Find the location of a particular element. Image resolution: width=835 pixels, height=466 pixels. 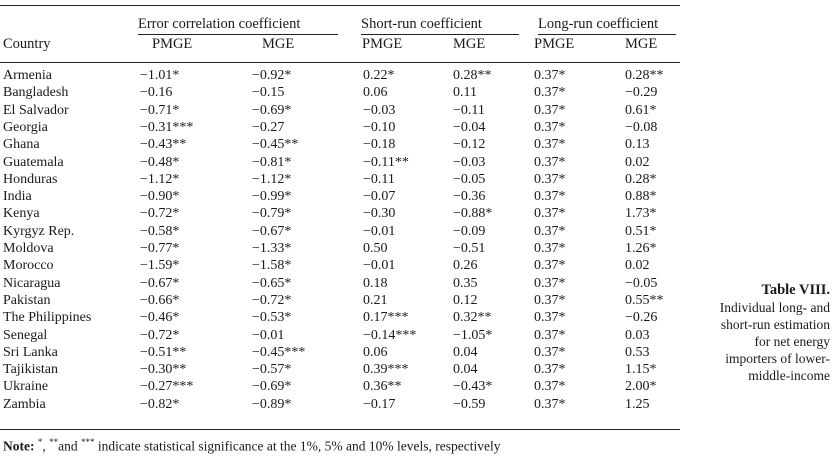

value-cell-ecc-pmge: −0.82* is located at coordinates (160, 404).